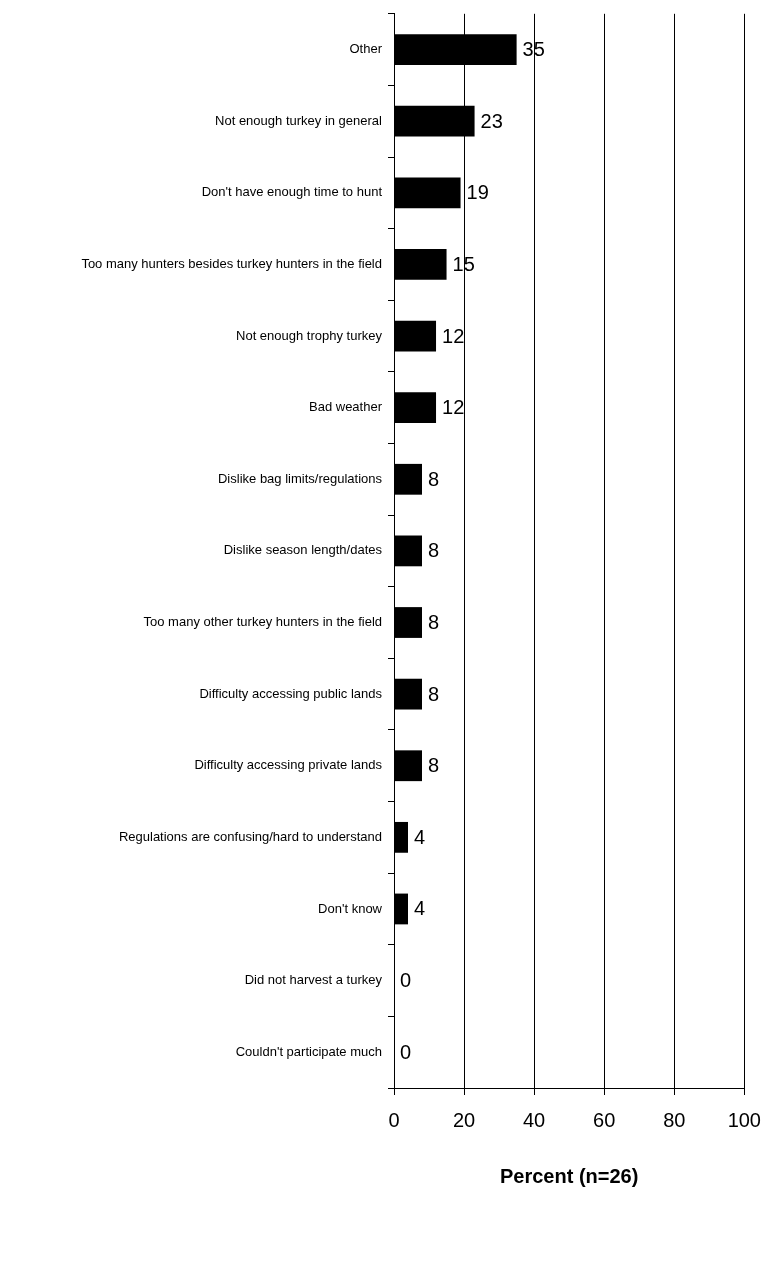 The width and height of the screenshot is (775, 1263). I want to click on data-label: 23, so click(491, 120).